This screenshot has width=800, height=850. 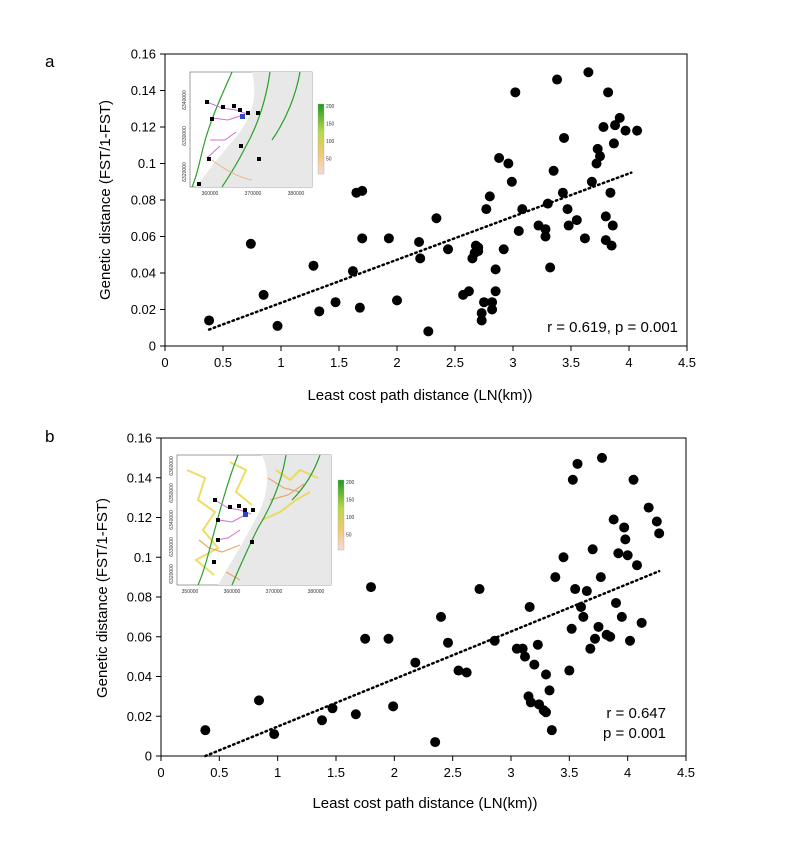 I want to click on panel-b-y-axis-title: Genetic distance (FST/1-FST), so click(x=102, y=598).